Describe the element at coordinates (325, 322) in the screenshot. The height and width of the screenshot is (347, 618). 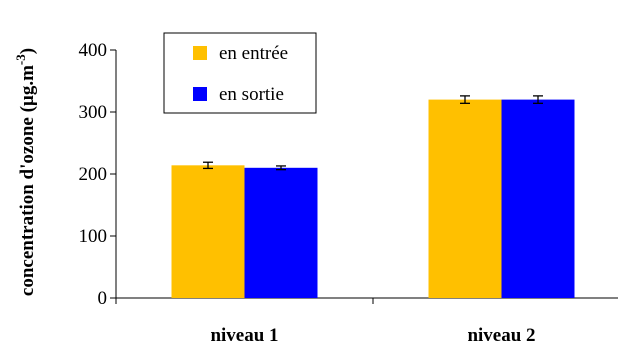
I see `x-ticks: niveau 1 niveau 2` at that location.